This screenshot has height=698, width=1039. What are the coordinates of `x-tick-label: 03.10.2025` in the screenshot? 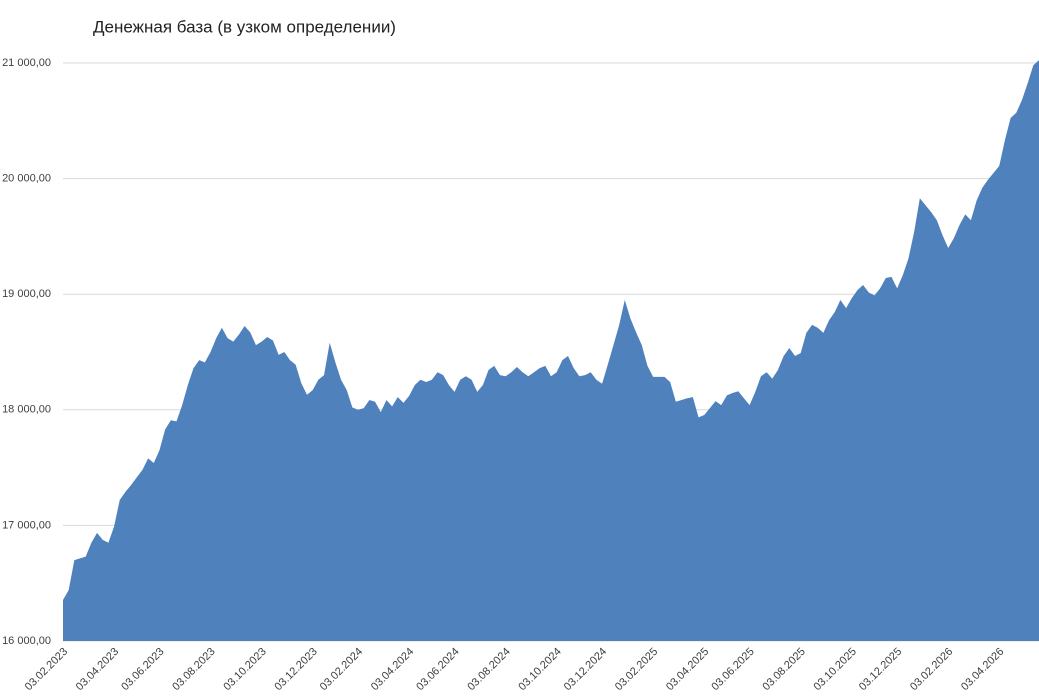 It's located at (835, 669).